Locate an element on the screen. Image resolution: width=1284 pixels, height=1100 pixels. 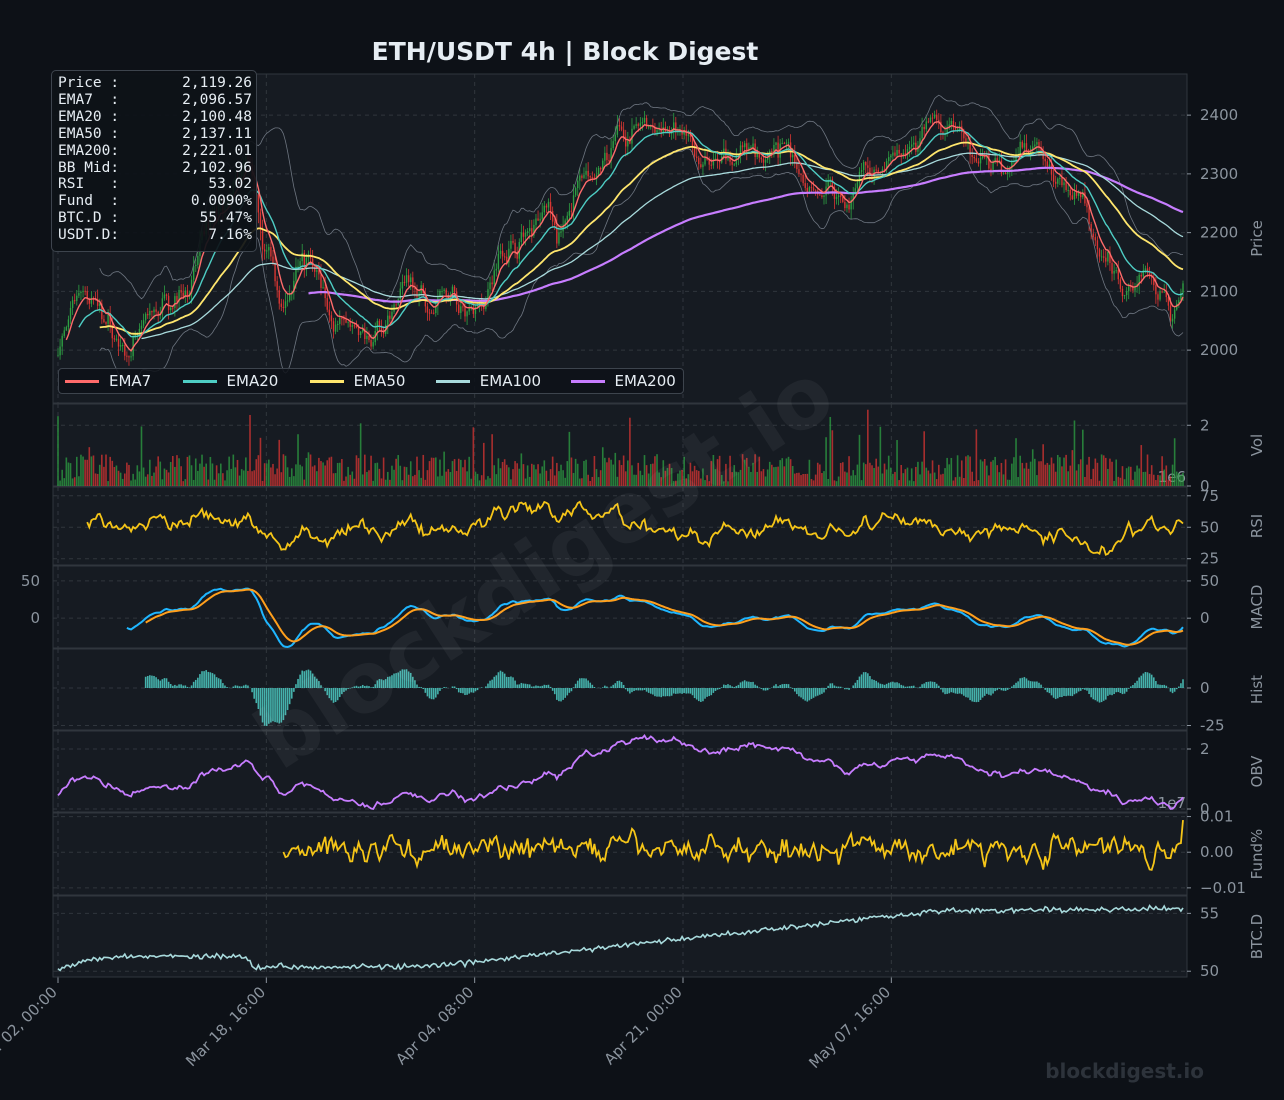
y-tick-label-left: 0 is located at coordinates (35, 618).